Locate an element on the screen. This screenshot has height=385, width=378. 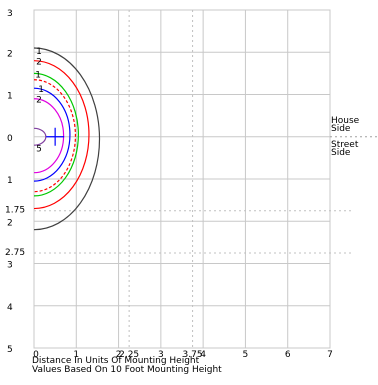
x-extra-tick-label: 3 is located at coordinates (161, 355).